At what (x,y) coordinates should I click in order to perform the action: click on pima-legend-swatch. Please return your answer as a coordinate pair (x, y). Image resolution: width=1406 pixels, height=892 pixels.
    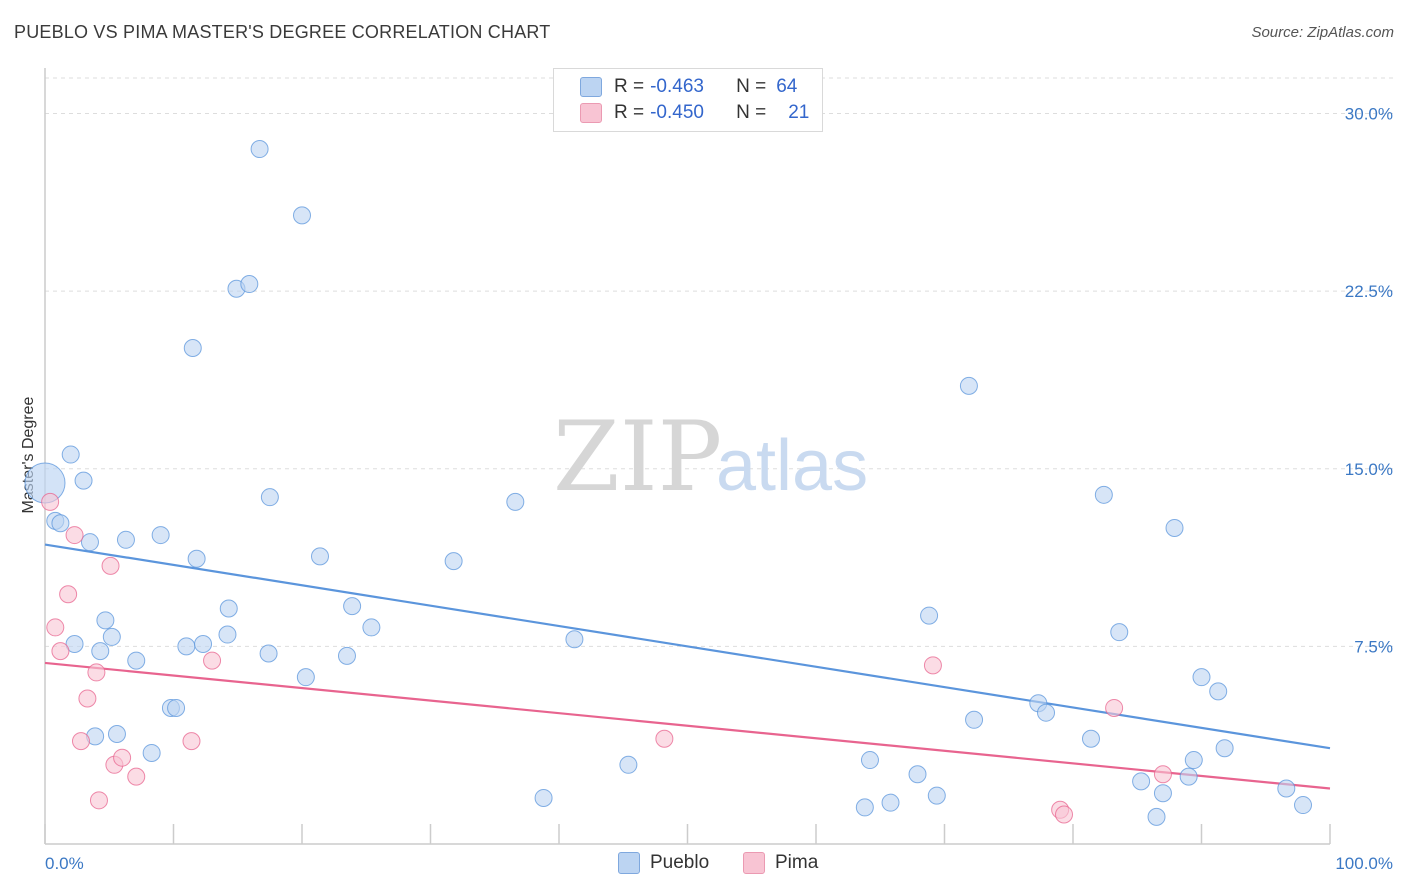
    Looking at the image, I should click on (754, 863).